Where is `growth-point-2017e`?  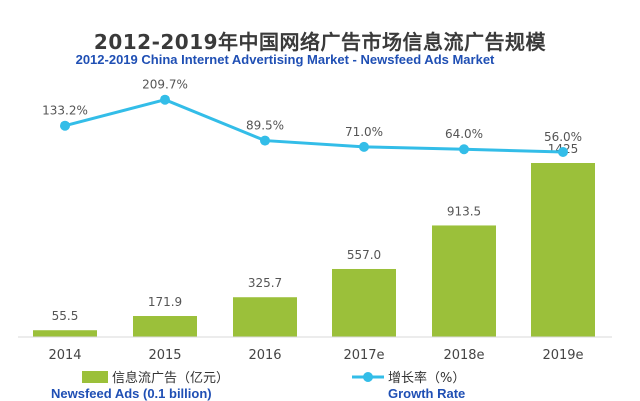 growth-point-2017e is located at coordinates (364, 146).